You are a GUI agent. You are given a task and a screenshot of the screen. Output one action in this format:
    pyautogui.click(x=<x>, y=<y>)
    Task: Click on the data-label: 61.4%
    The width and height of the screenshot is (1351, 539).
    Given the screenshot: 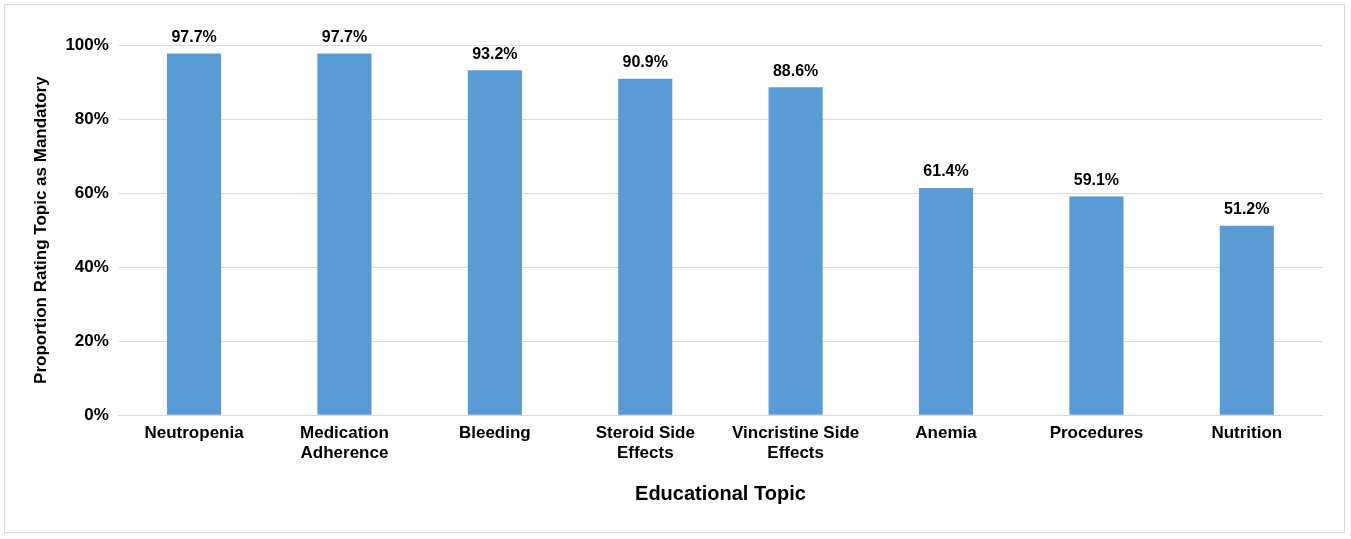 What is the action you would take?
    pyautogui.click(x=946, y=171)
    